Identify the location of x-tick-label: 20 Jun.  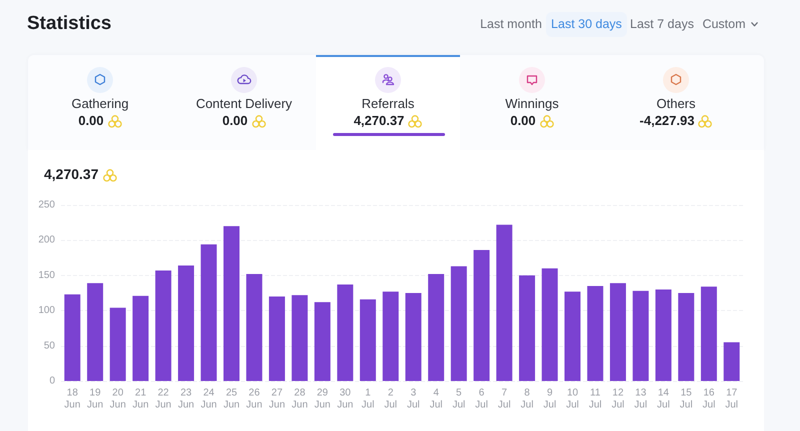
(118, 399).